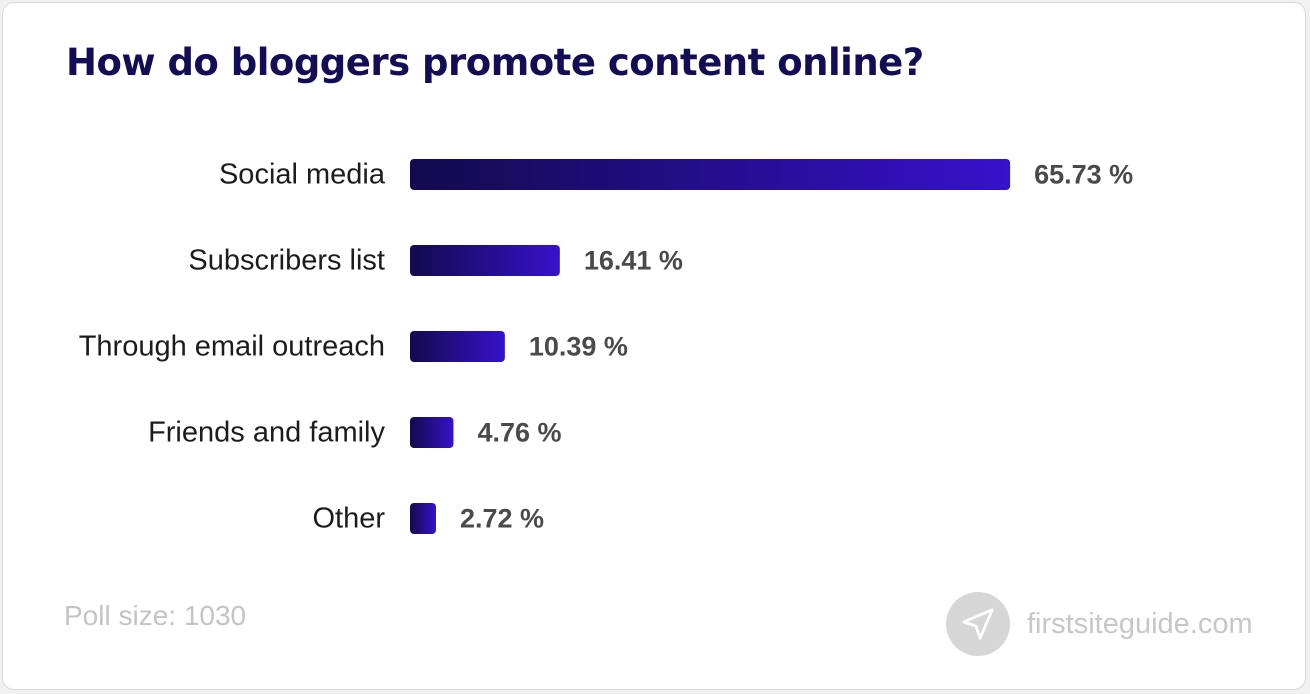 This screenshot has height=694, width=1310. What do you see at coordinates (457, 346) in the screenshot?
I see `bar-through-email-outreach` at bounding box center [457, 346].